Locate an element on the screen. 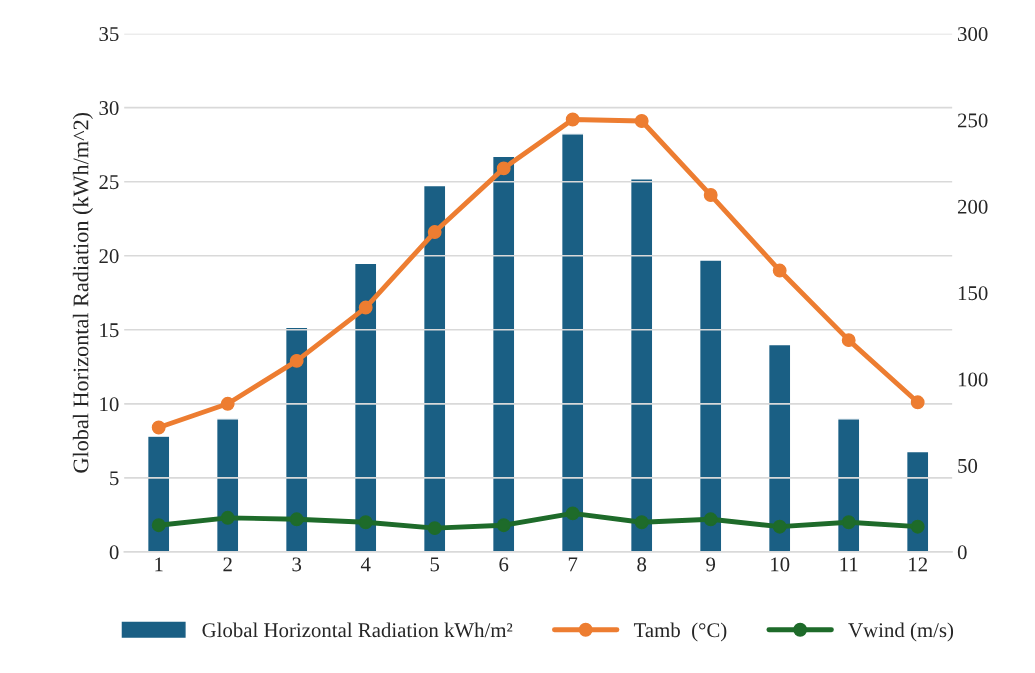 The height and width of the screenshot is (673, 1035). x-tick-label: 12 is located at coordinates (918, 564).